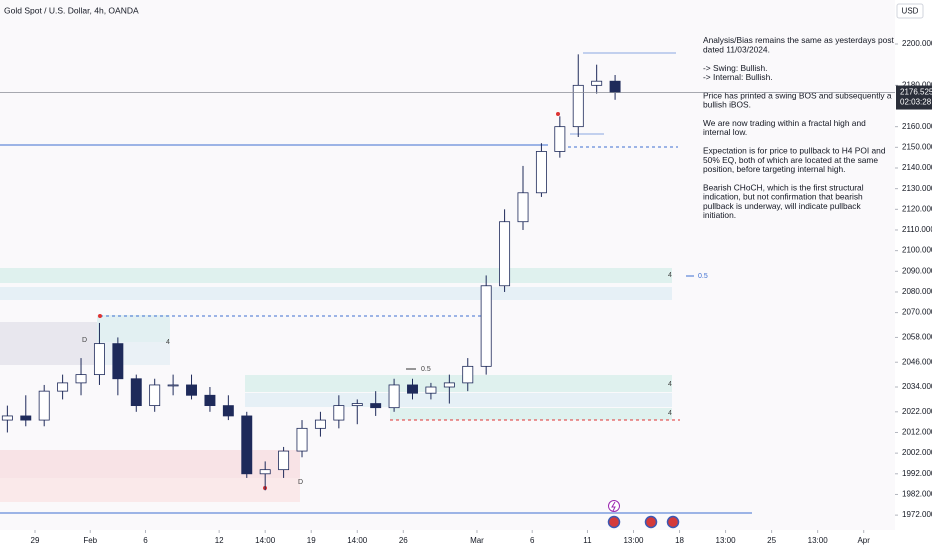 Image resolution: width=932 pixels, height=550 pixels. Describe the element at coordinates (916, 92) in the screenshot. I see `last-price-label: 2176.525` at that location.